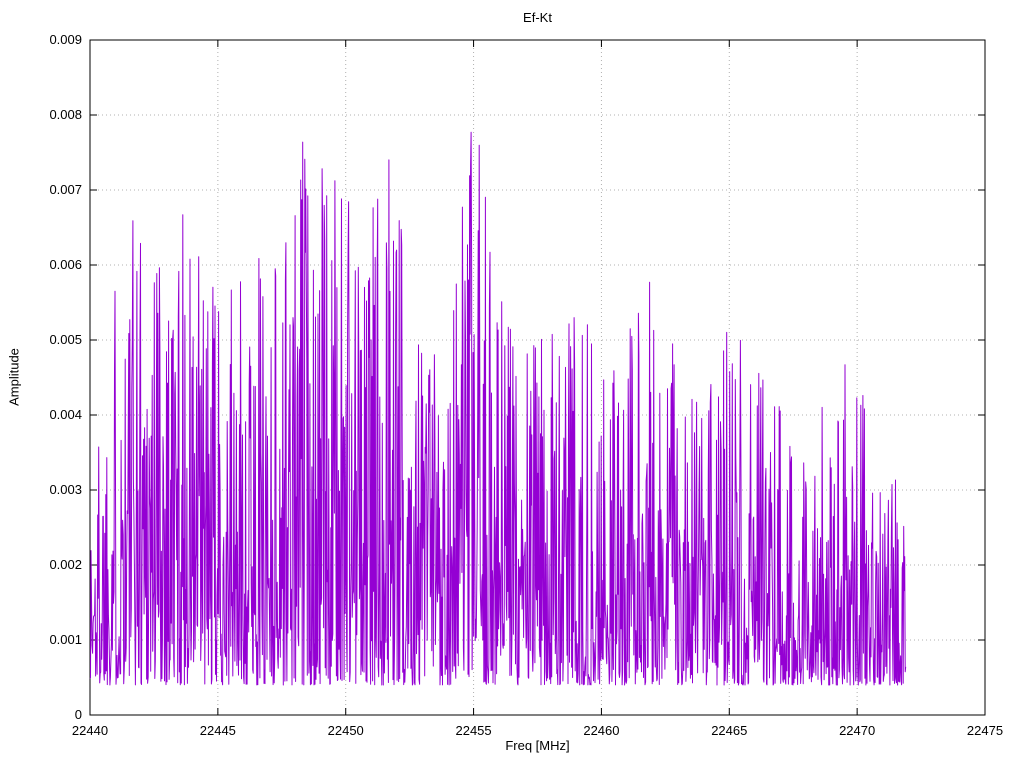  I want to click on x-tick-label: 22455, so click(473, 730).